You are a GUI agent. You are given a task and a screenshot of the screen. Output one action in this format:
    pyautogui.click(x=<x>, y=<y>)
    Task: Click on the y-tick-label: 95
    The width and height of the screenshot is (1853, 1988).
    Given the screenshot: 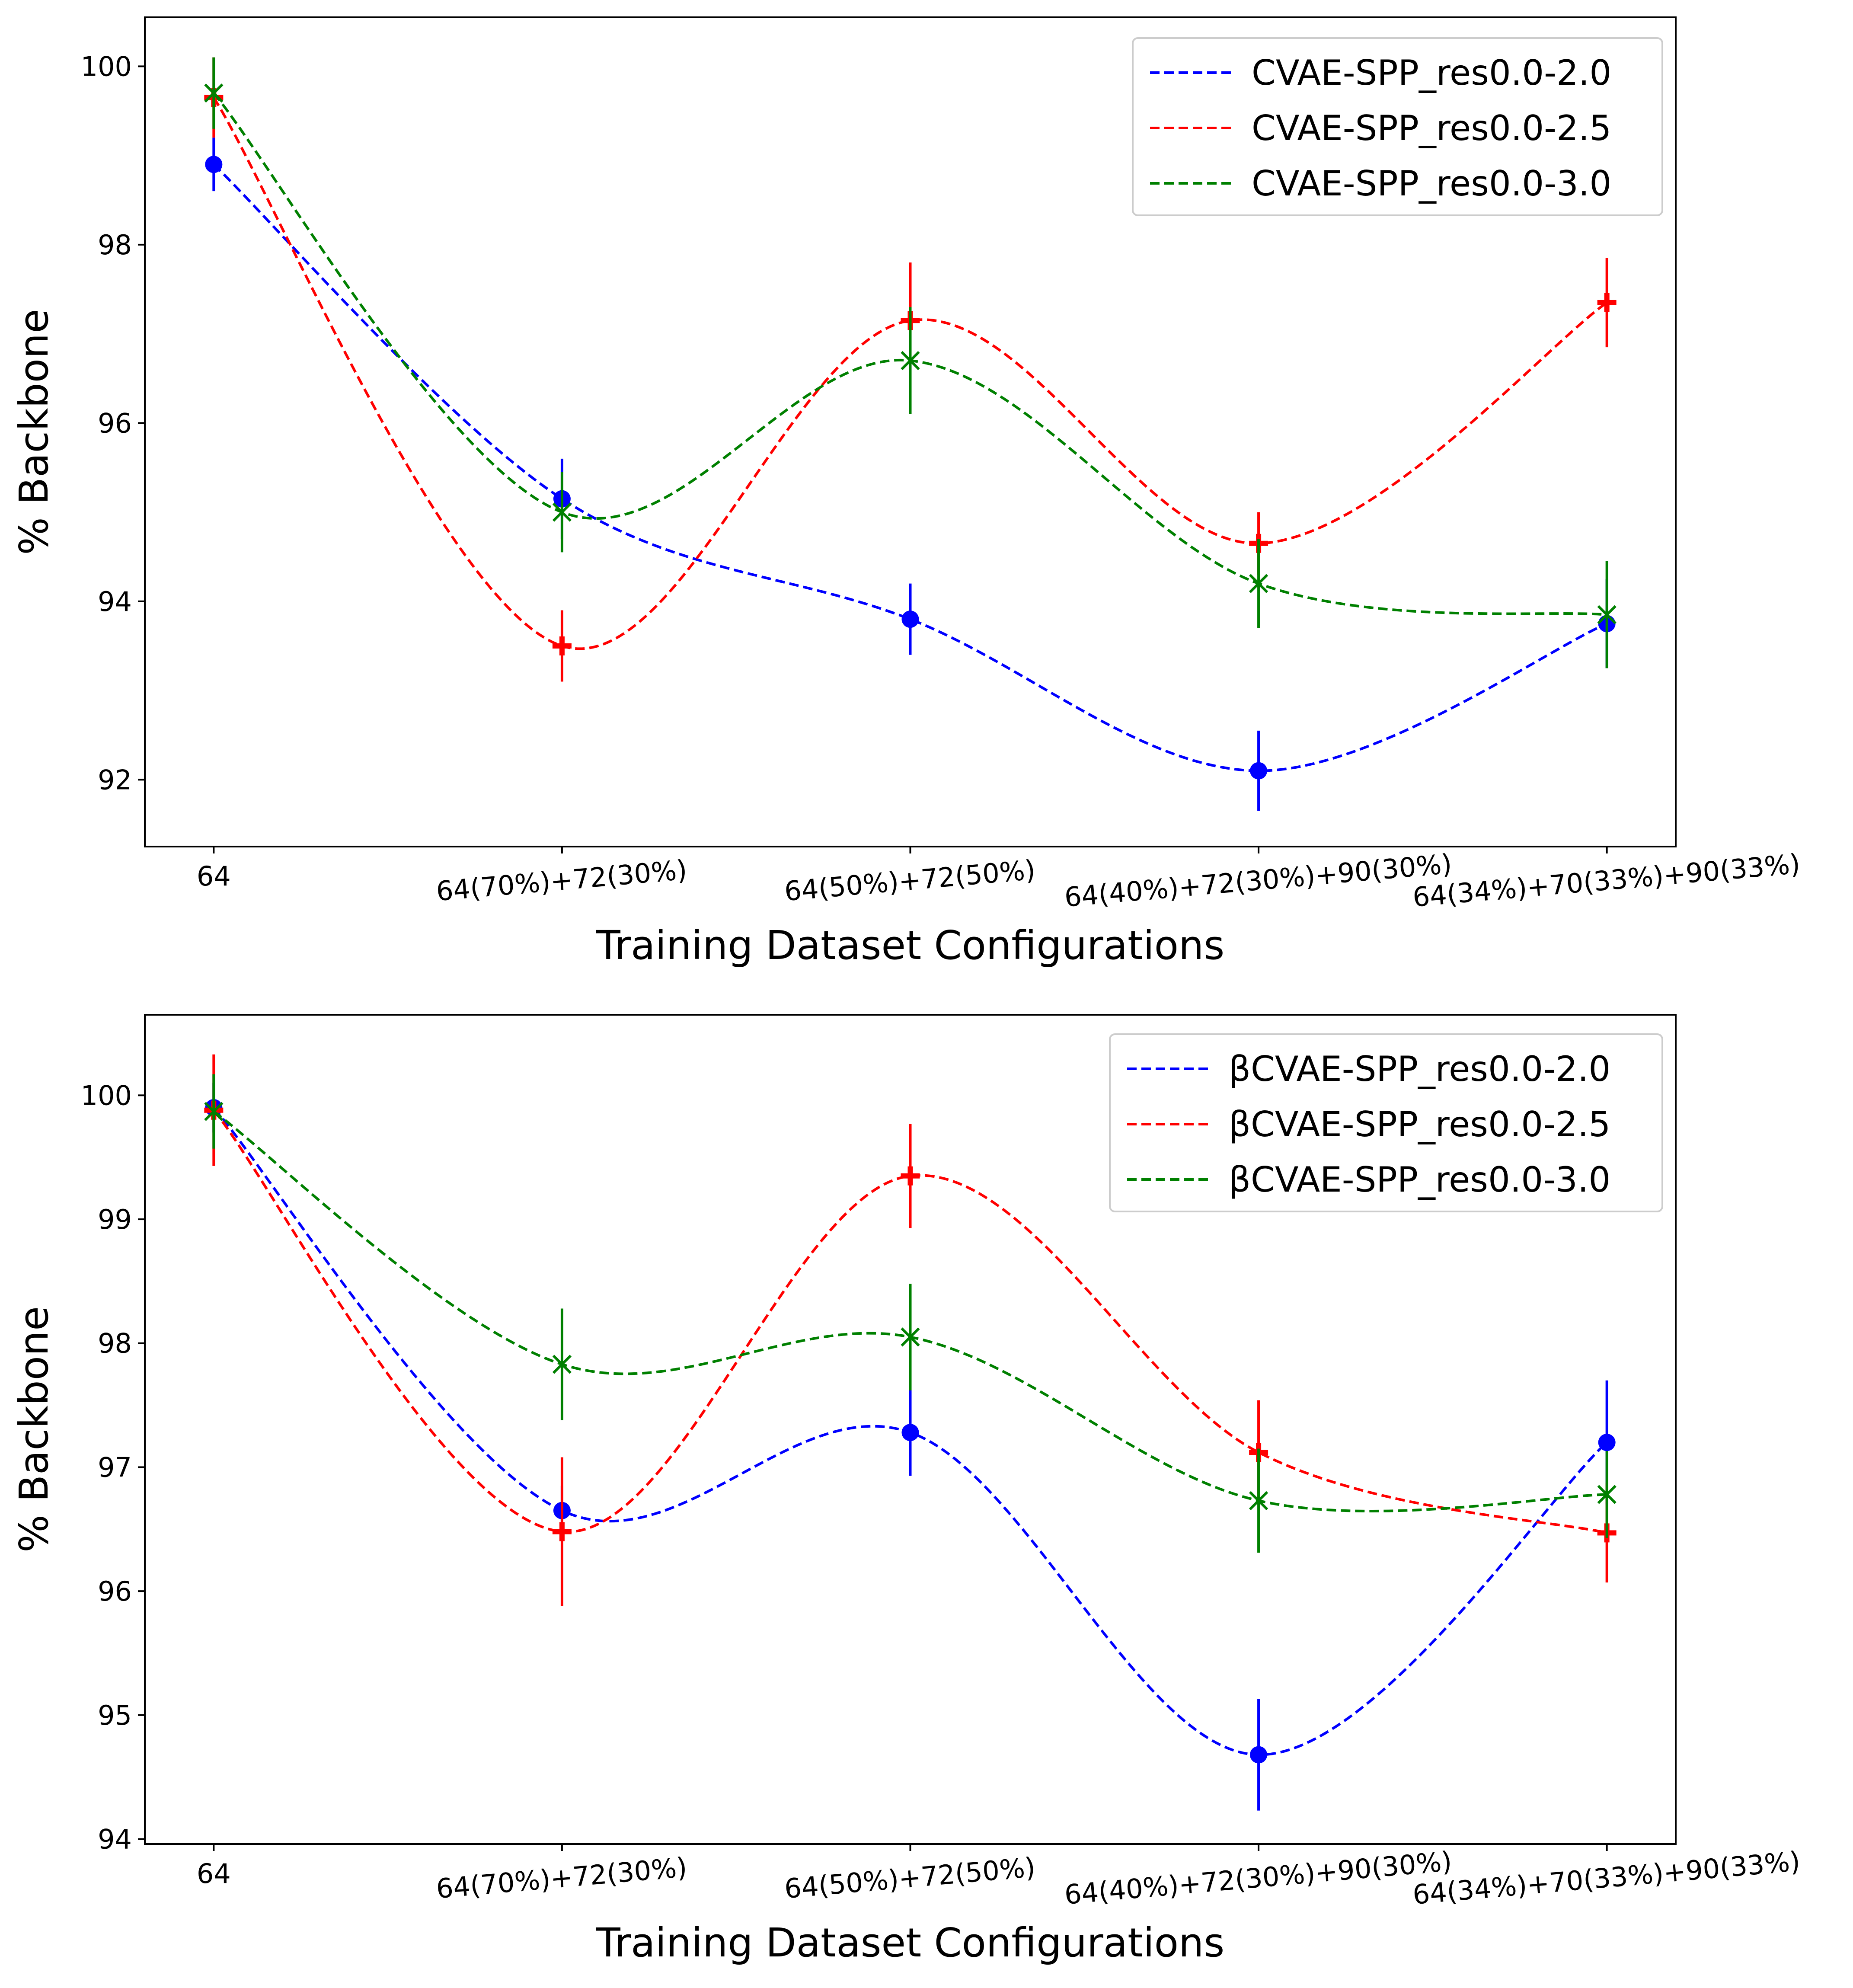 What is the action you would take?
    pyautogui.click(x=115, y=1715)
    